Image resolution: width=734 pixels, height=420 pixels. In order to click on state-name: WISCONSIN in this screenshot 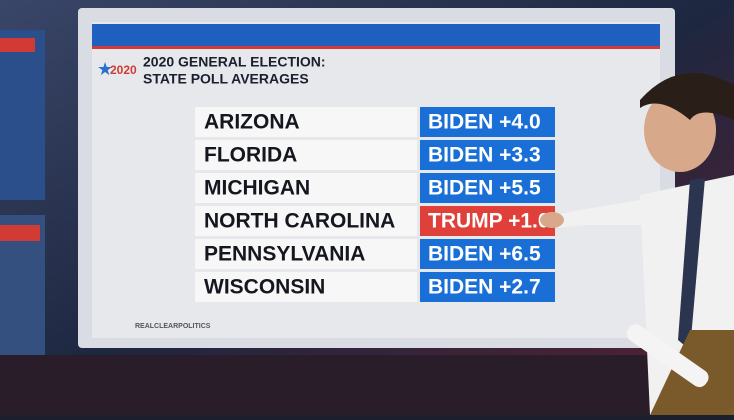, I will do `click(264, 287)`.